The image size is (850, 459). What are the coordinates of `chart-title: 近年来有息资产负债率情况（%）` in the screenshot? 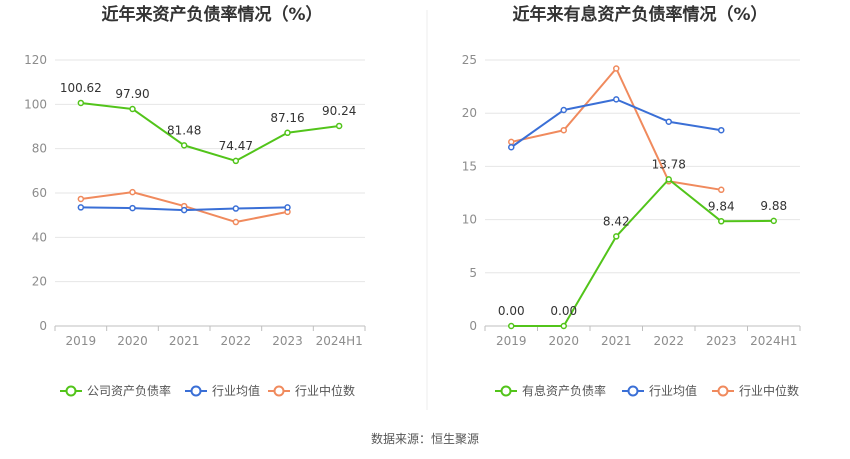 It's located at (639, 14).